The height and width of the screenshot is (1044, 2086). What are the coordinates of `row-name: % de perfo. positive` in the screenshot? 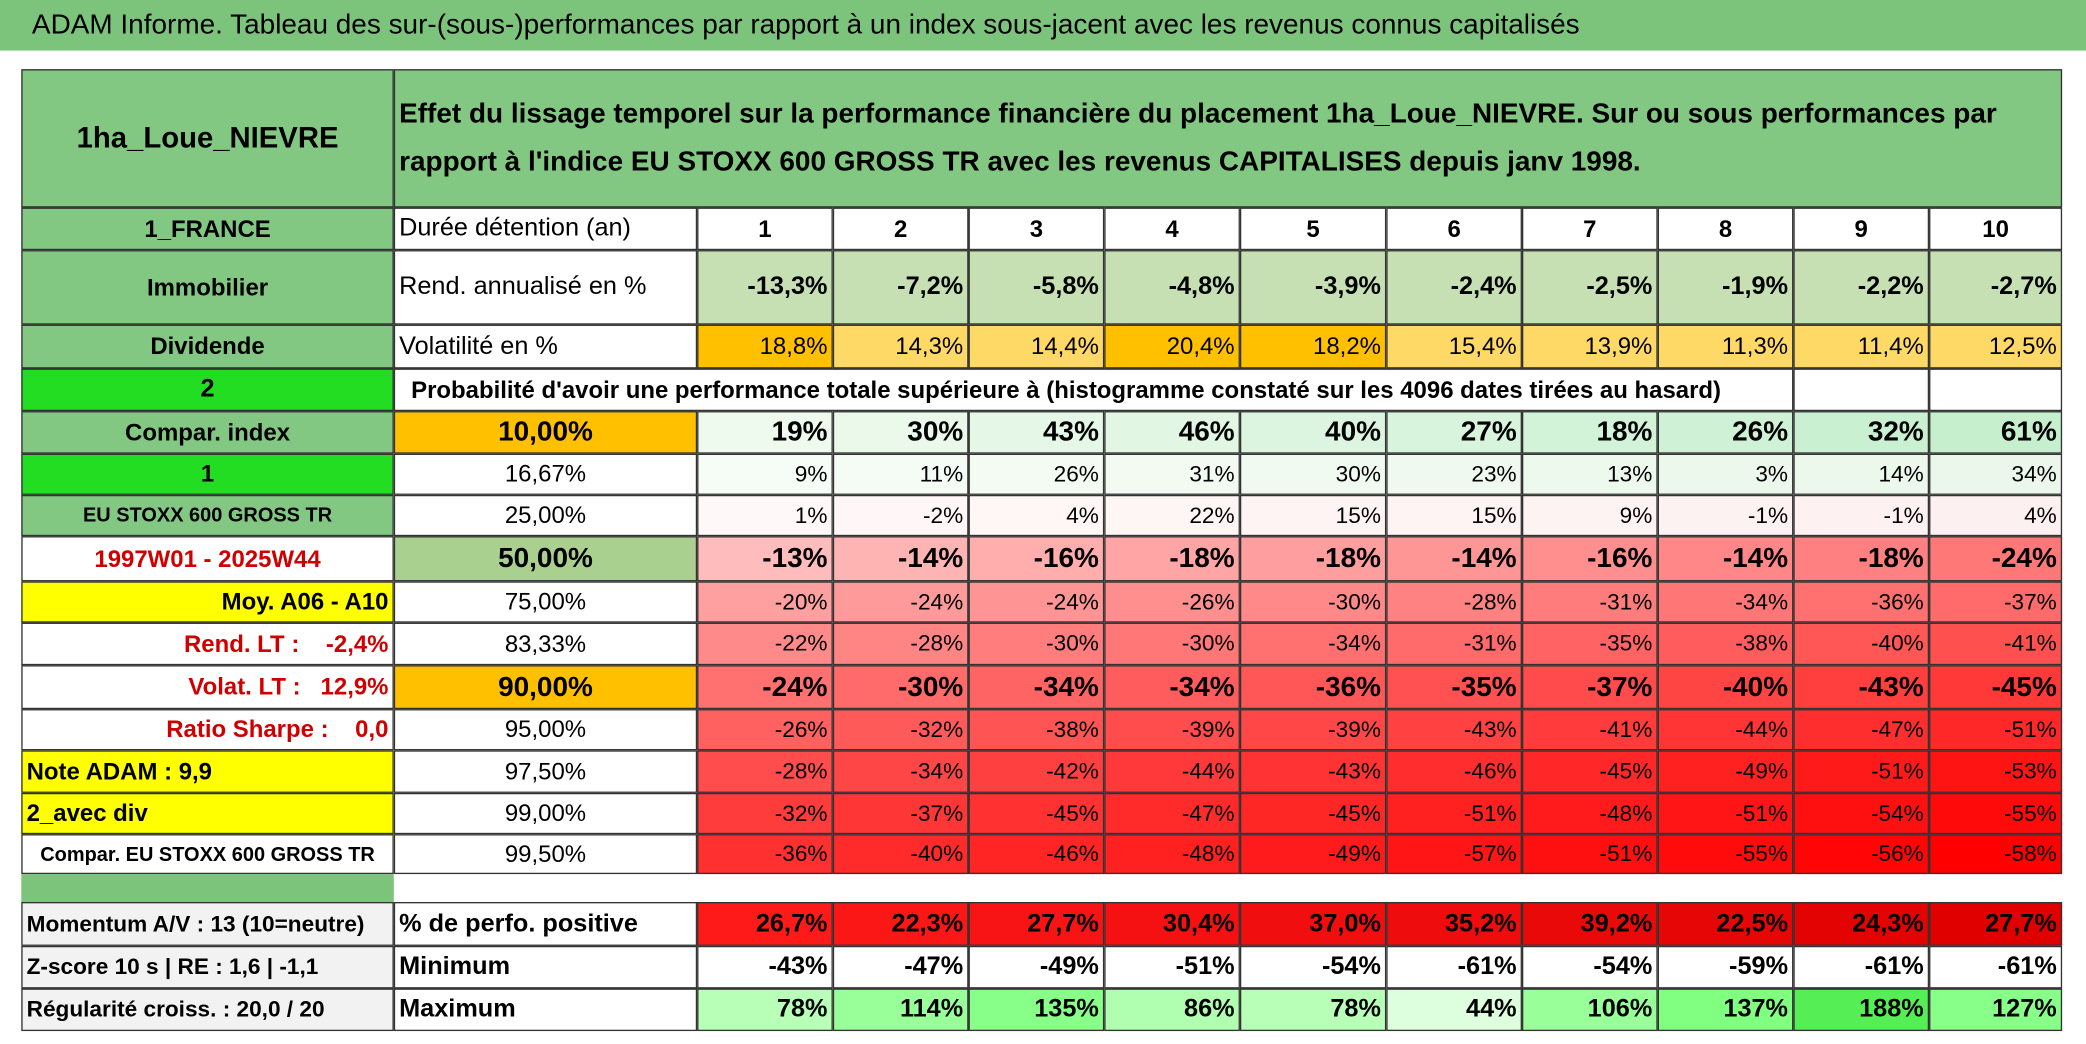 It's located at (545, 924).